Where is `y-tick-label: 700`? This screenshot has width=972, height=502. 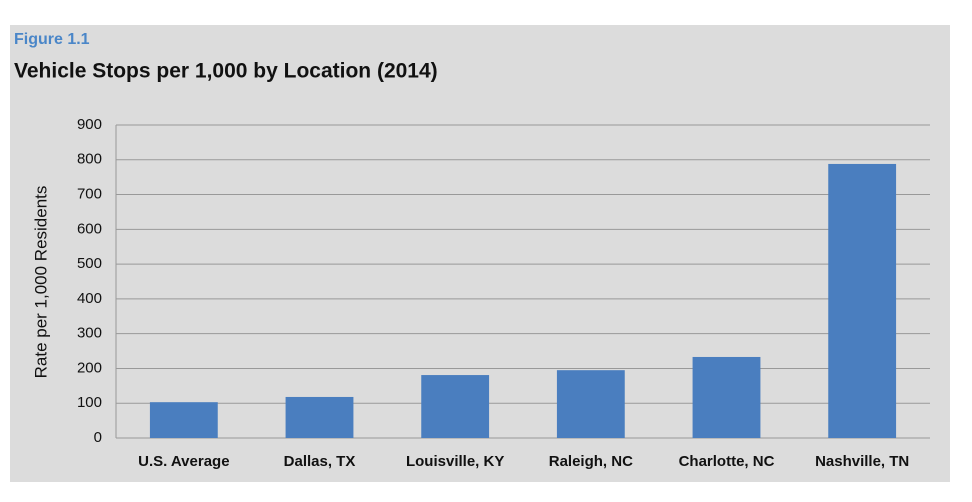 y-tick-label: 700 is located at coordinates (89, 194).